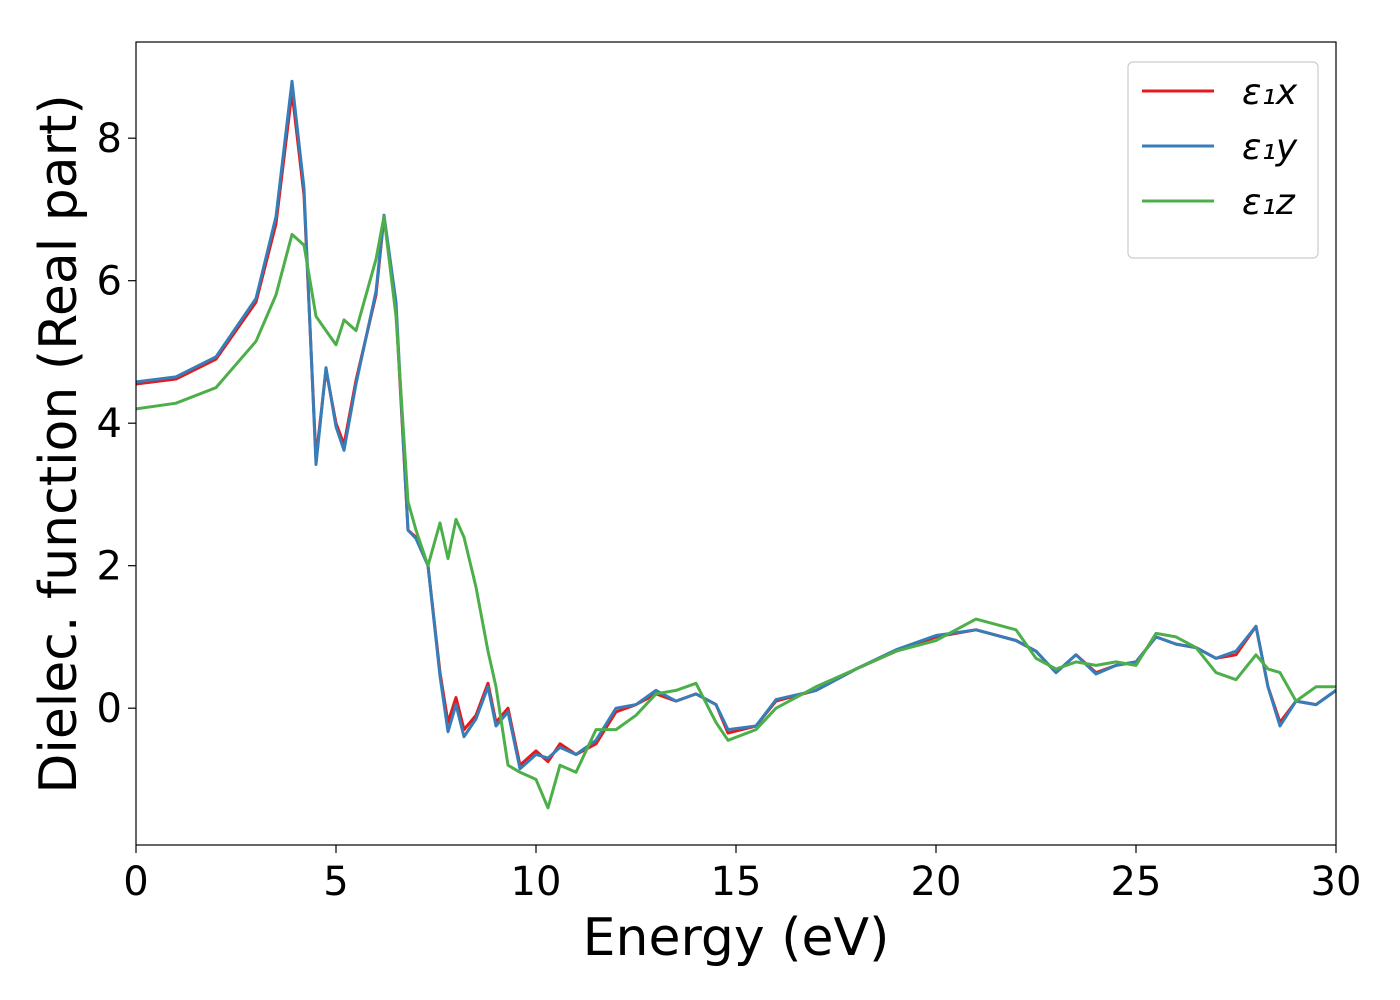 This screenshot has height=1000, width=1400. What do you see at coordinates (736, 938) in the screenshot?
I see `x-axis-label: Energy (eV)` at bounding box center [736, 938].